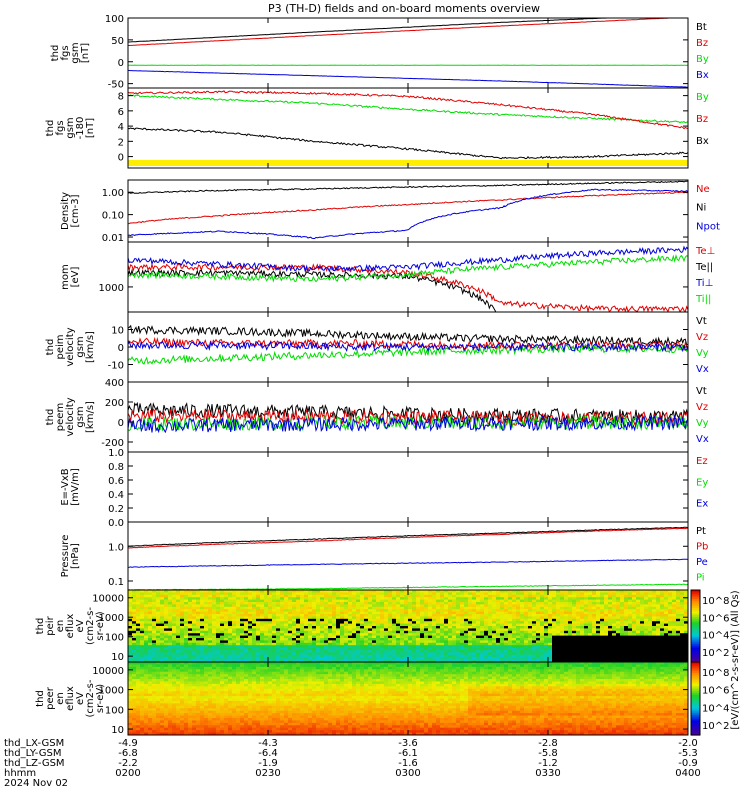  I want to click on y-label-line: en, so click(60, 626).